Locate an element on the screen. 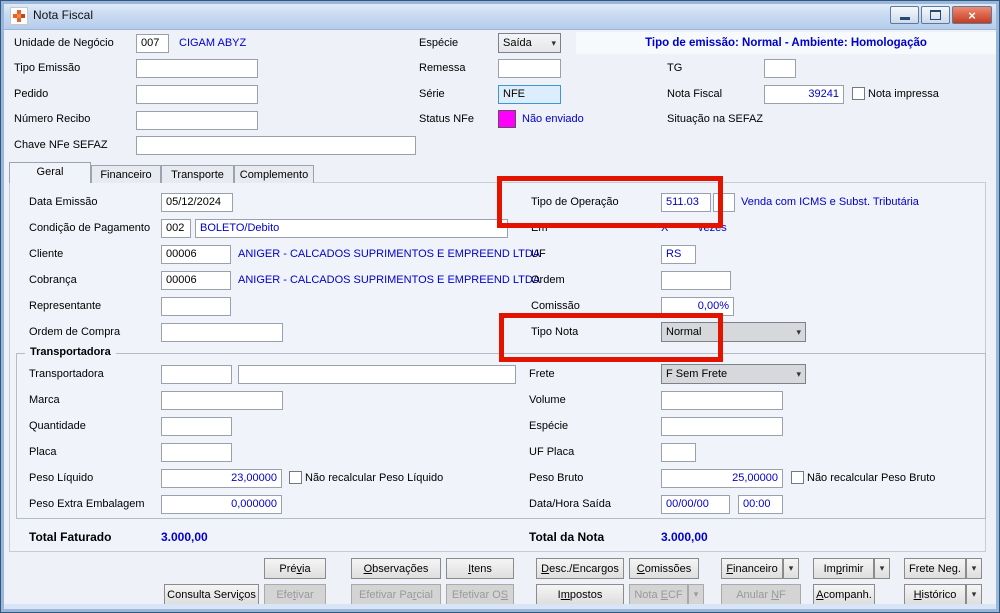  efetivar-parcial-button: Efetivar Parcial is located at coordinates (396, 594).